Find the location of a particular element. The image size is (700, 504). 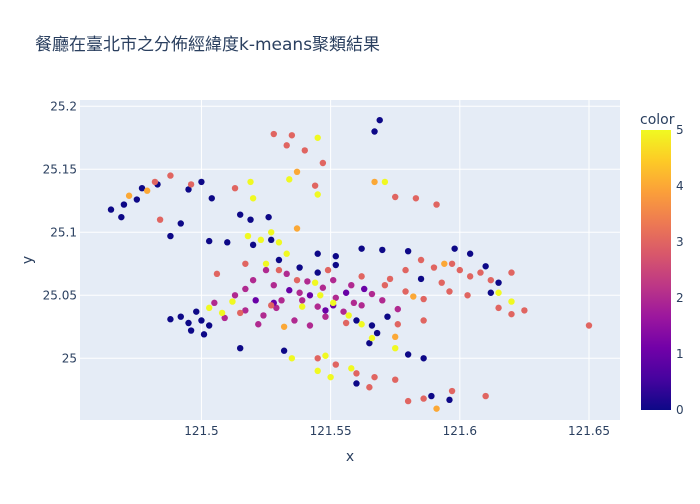

colorbar-tick-label: 3 is located at coordinates (680, 242).